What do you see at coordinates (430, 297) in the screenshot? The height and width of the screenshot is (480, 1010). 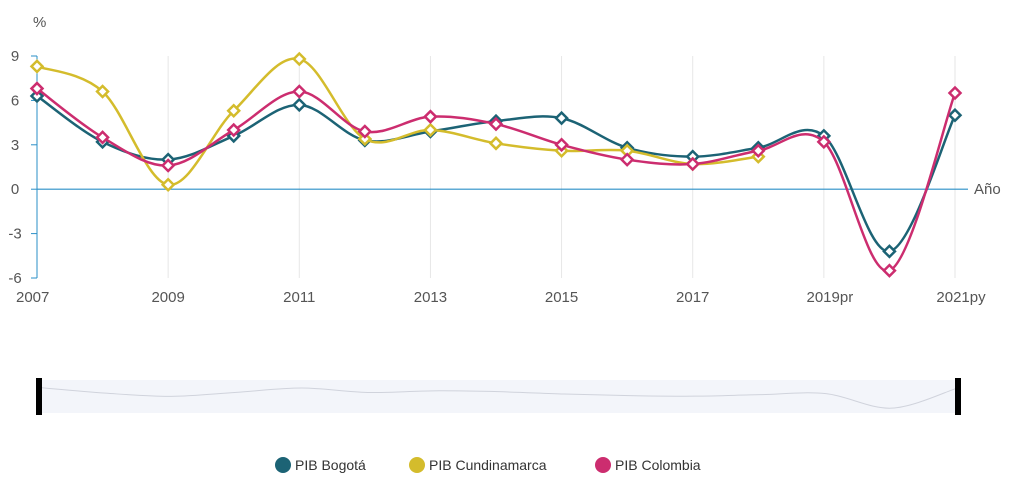 I see `x-tick-label: 2013` at bounding box center [430, 297].